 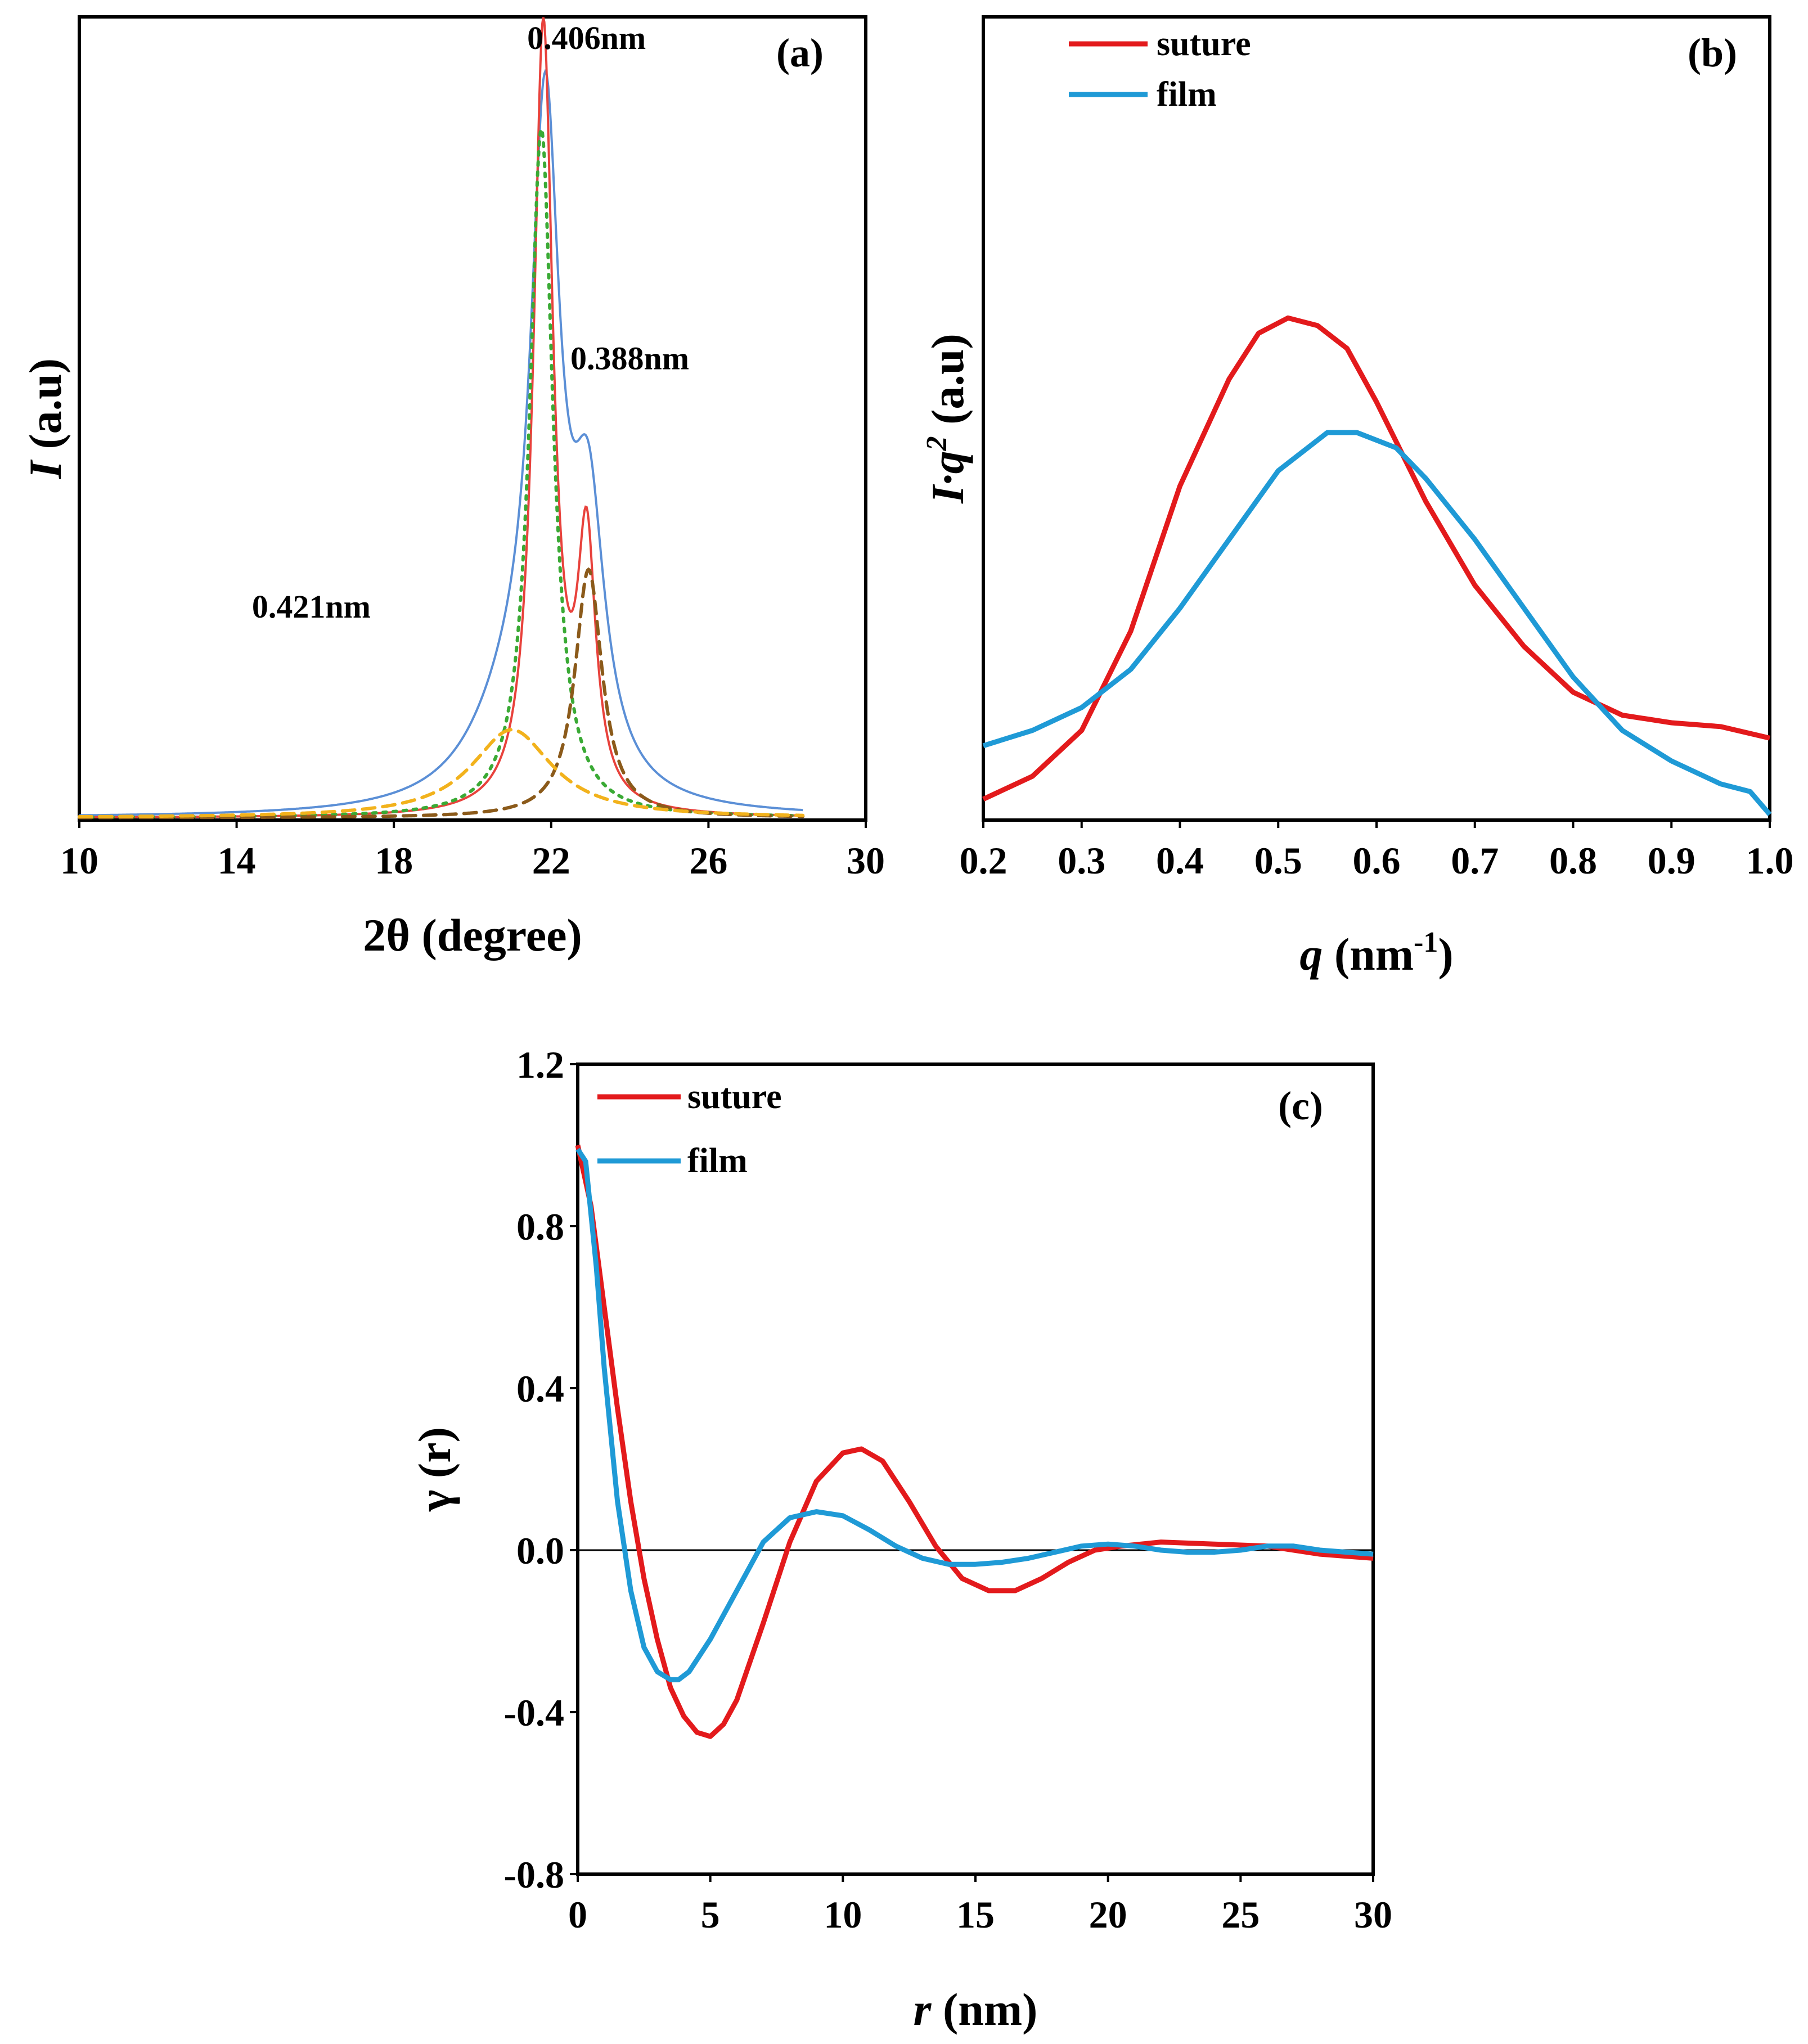 What do you see at coordinates (540, 1388) in the screenshot?
I see `panel-c-y-tick-label: 0.4` at bounding box center [540, 1388].